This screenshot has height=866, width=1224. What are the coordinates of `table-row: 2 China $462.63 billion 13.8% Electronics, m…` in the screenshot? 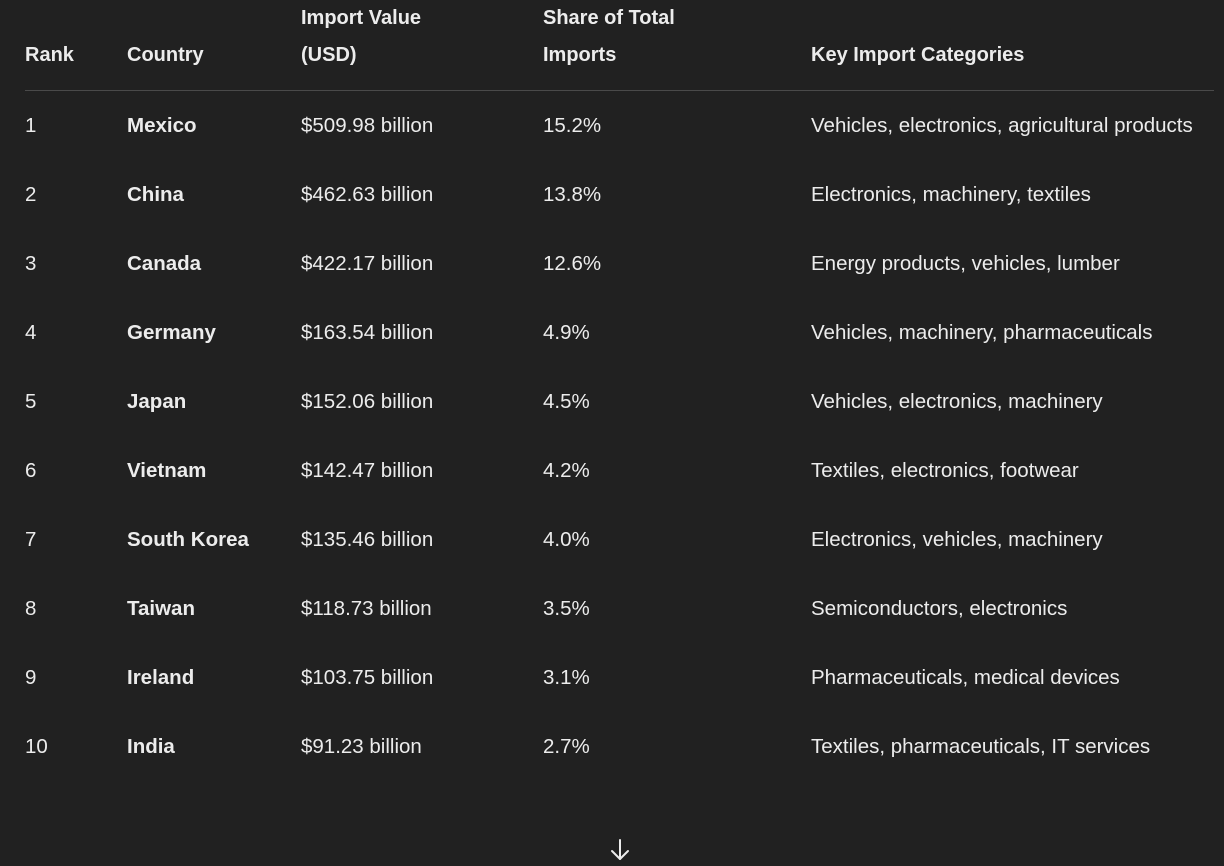 It's located at (619, 194).